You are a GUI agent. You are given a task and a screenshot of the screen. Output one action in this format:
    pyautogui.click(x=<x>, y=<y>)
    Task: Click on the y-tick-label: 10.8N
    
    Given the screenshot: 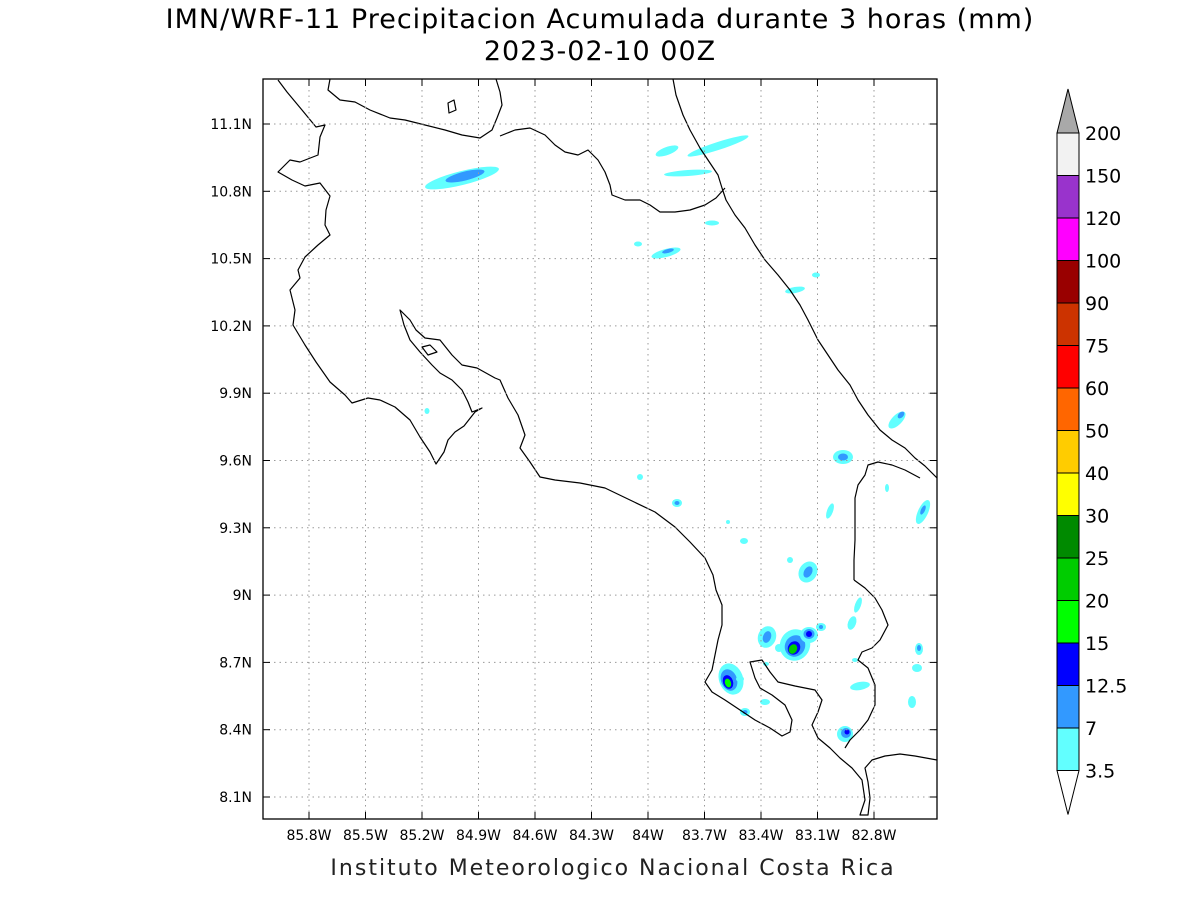 What is the action you would take?
    pyautogui.click(x=231, y=192)
    